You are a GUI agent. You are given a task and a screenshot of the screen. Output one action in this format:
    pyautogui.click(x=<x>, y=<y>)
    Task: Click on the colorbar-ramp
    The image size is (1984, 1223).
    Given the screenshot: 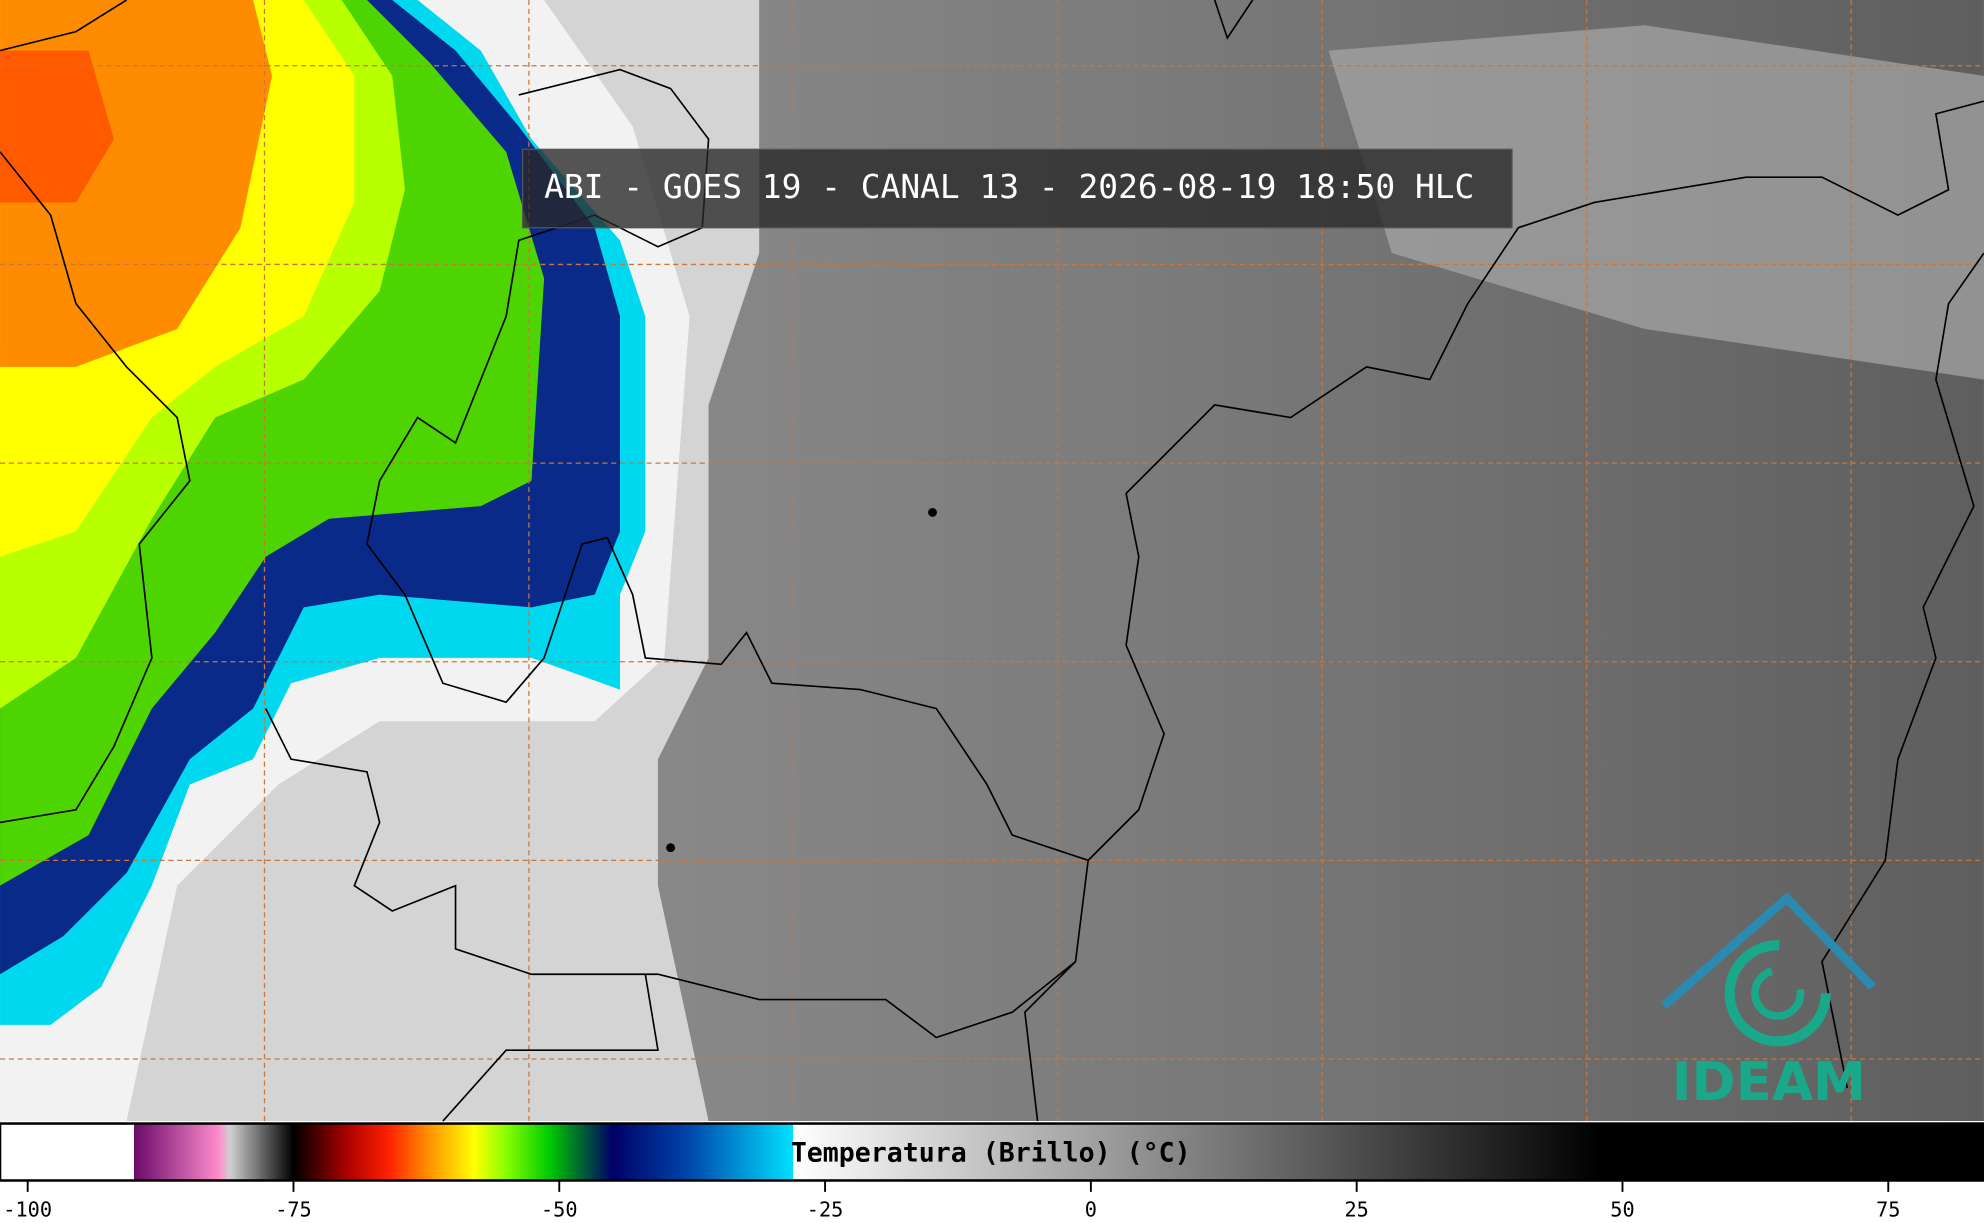 What is the action you would take?
    pyautogui.click(x=992, y=1152)
    